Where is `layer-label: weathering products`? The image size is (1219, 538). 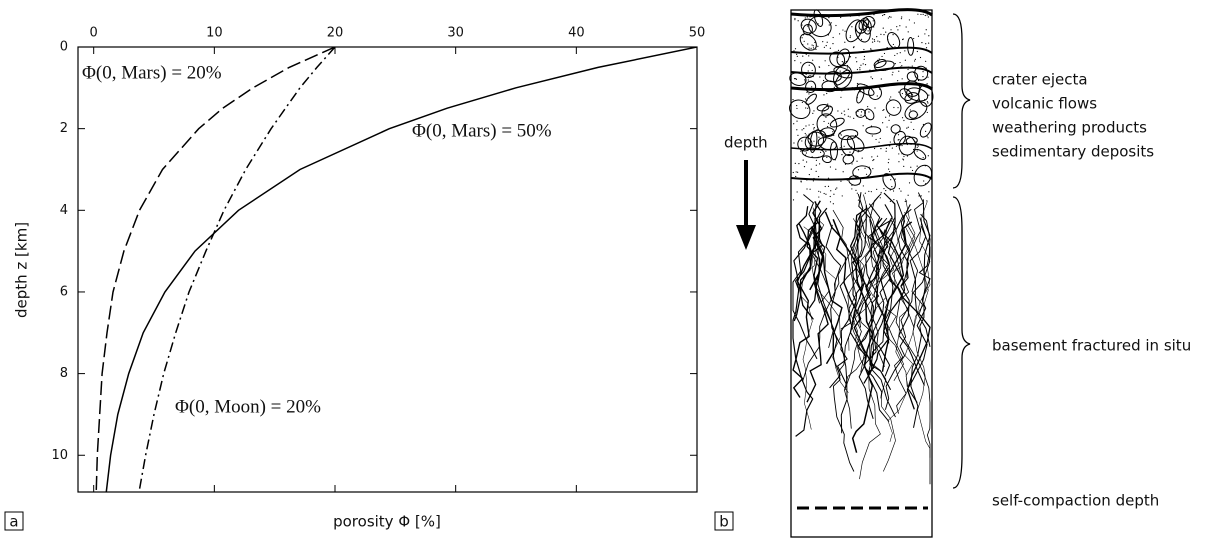 layer-label: weathering products is located at coordinates (1069, 128).